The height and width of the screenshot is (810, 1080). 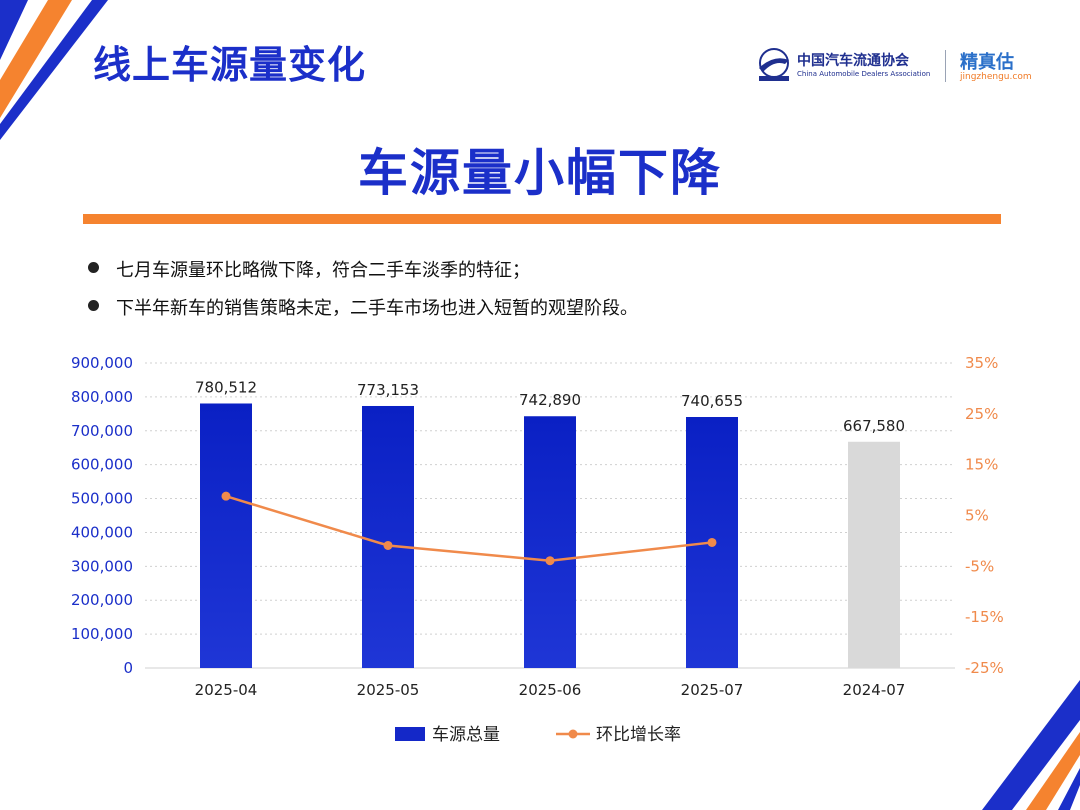 What do you see at coordinates (573, 734) in the screenshot?
I see `legend-line-marker` at bounding box center [573, 734].